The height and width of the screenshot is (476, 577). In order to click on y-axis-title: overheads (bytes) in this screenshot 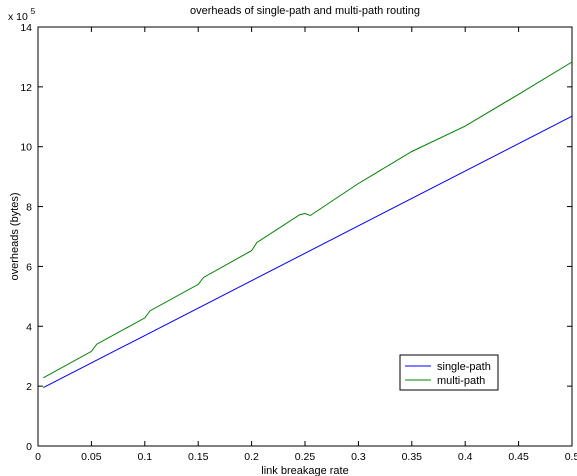, I will do `click(15, 236)`.